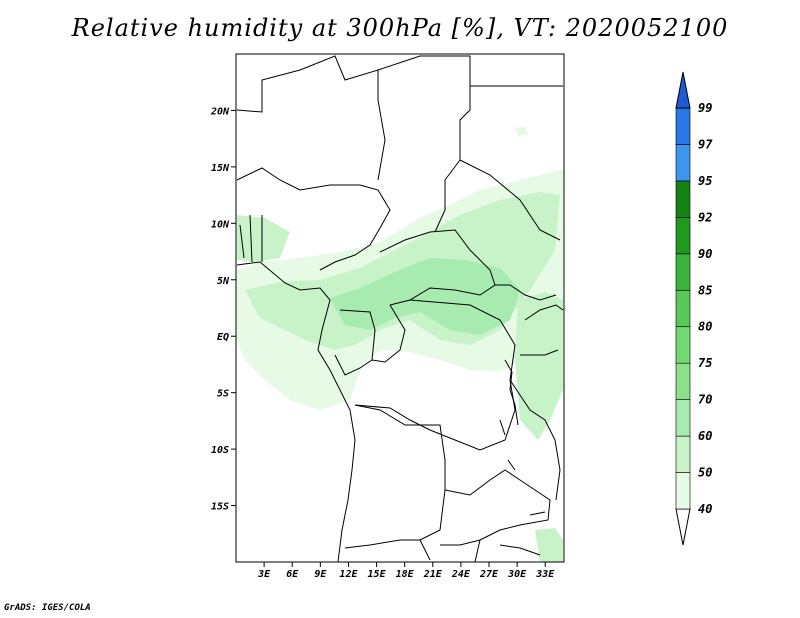 The width and height of the screenshot is (800, 618). I want to click on grads-credit: GrADS: IGES/COLA, so click(47, 608).